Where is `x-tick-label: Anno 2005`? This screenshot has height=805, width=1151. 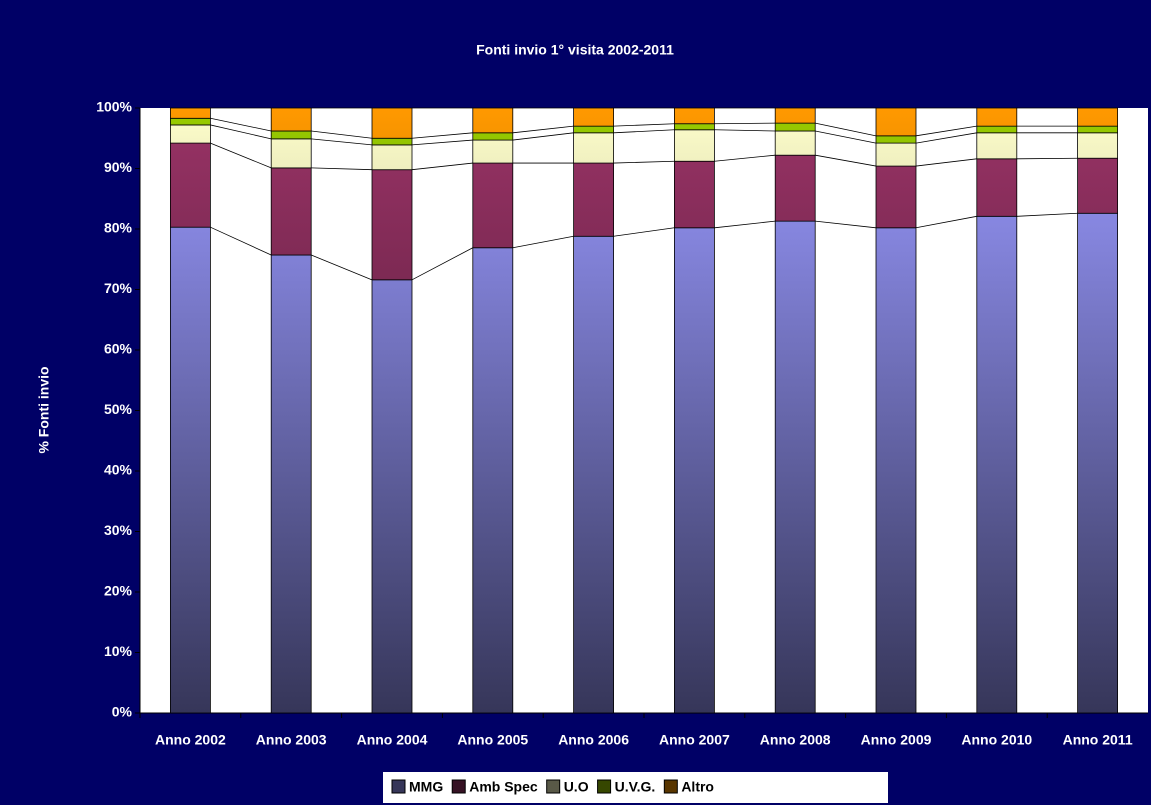
x-tick-label: Anno 2005 is located at coordinates (492, 740).